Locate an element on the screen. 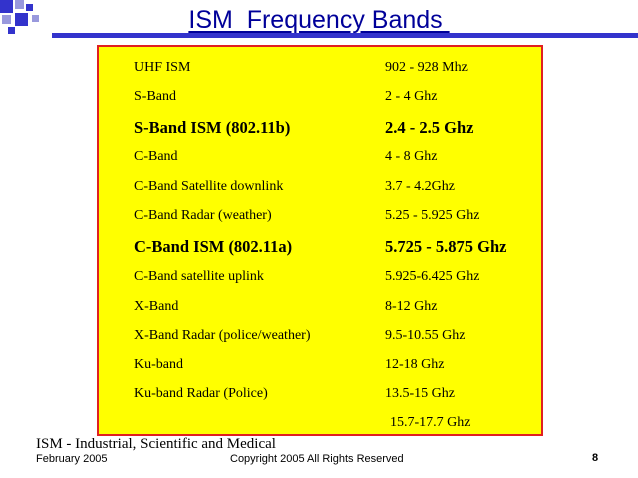 The image size is (638, 478). ism-footnote: ISM - Industrial, Scientific and Medical is located at coordinates (156, 444).